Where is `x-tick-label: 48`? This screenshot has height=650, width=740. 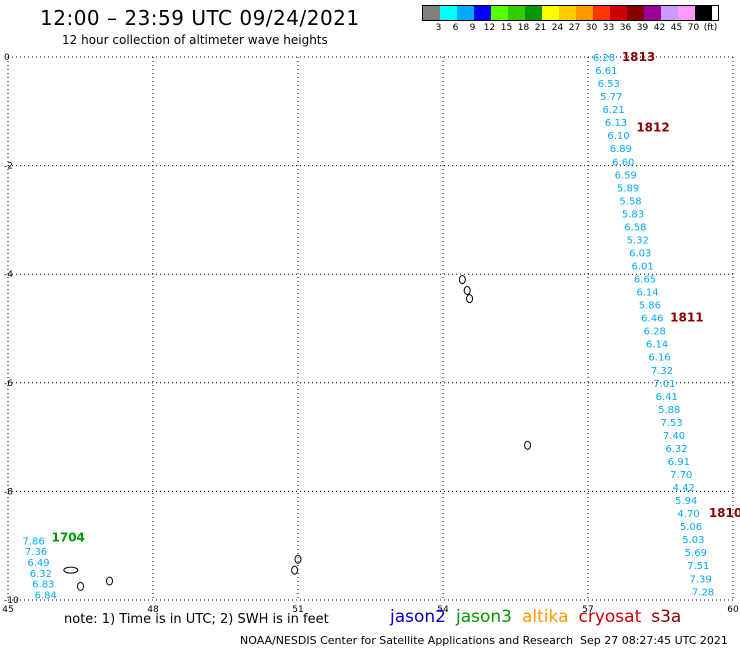
x-tick-label: 48 is located at coordinates (153, 610).